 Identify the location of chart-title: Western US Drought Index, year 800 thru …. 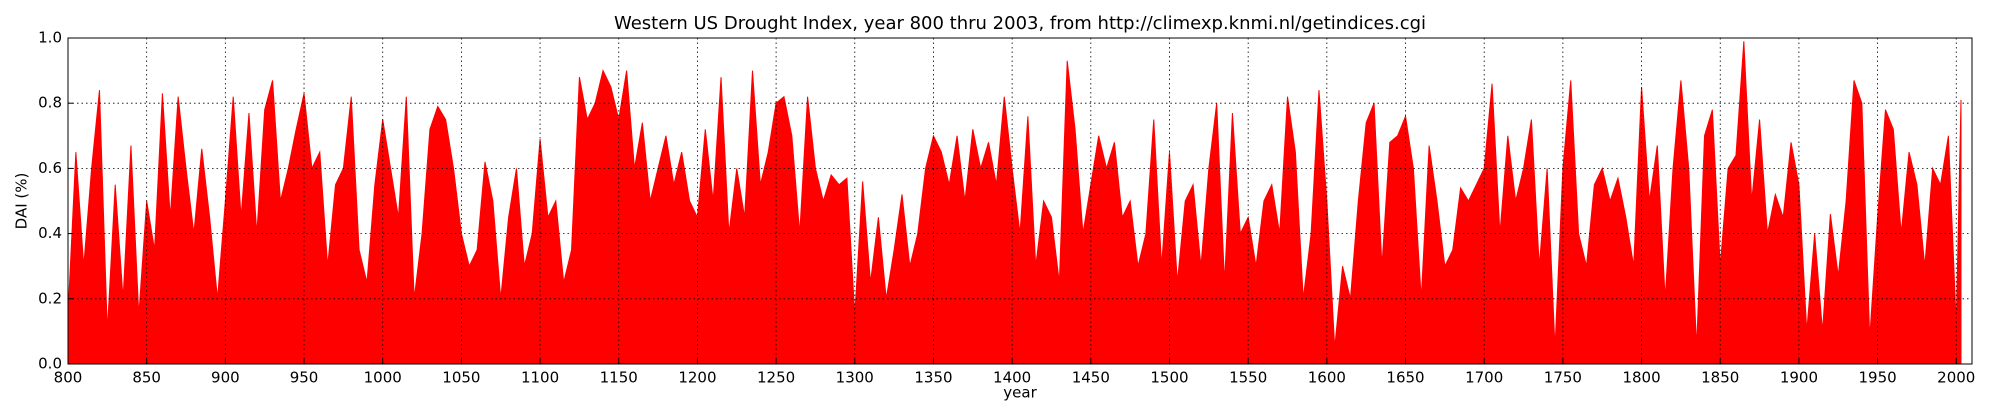
(1020, 23).